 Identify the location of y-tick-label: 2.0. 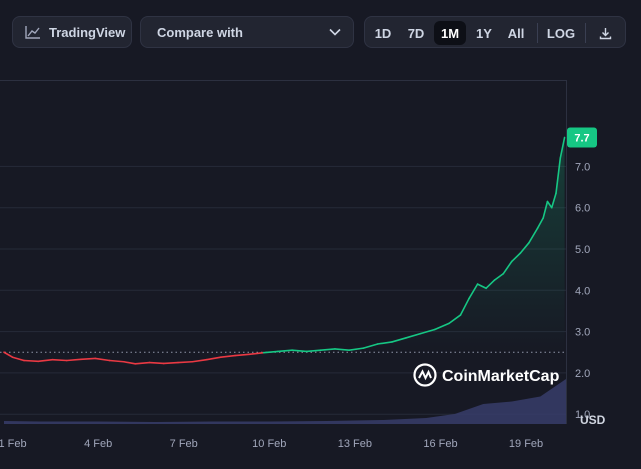
(582, 374).